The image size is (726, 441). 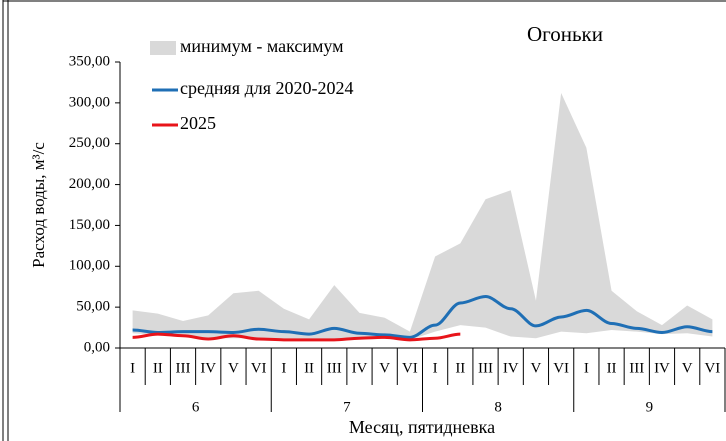 What do you see at coordinates (347, 407) in the screenshot?
I see `month-label: 7` at bounding box center [347, 407].